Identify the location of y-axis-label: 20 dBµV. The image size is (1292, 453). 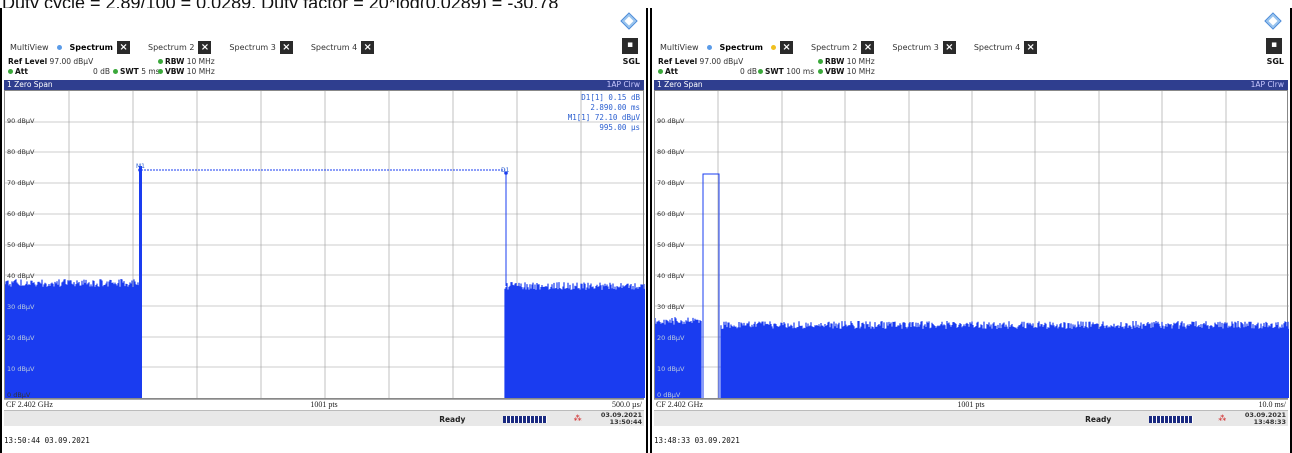
(21, 338).